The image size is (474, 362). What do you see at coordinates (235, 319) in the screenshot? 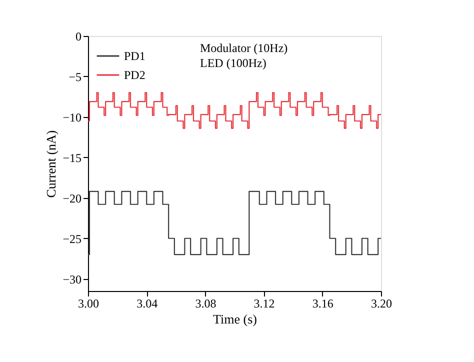
I see `x-axis-title: Time (s)` at bounding box center [235, 319].